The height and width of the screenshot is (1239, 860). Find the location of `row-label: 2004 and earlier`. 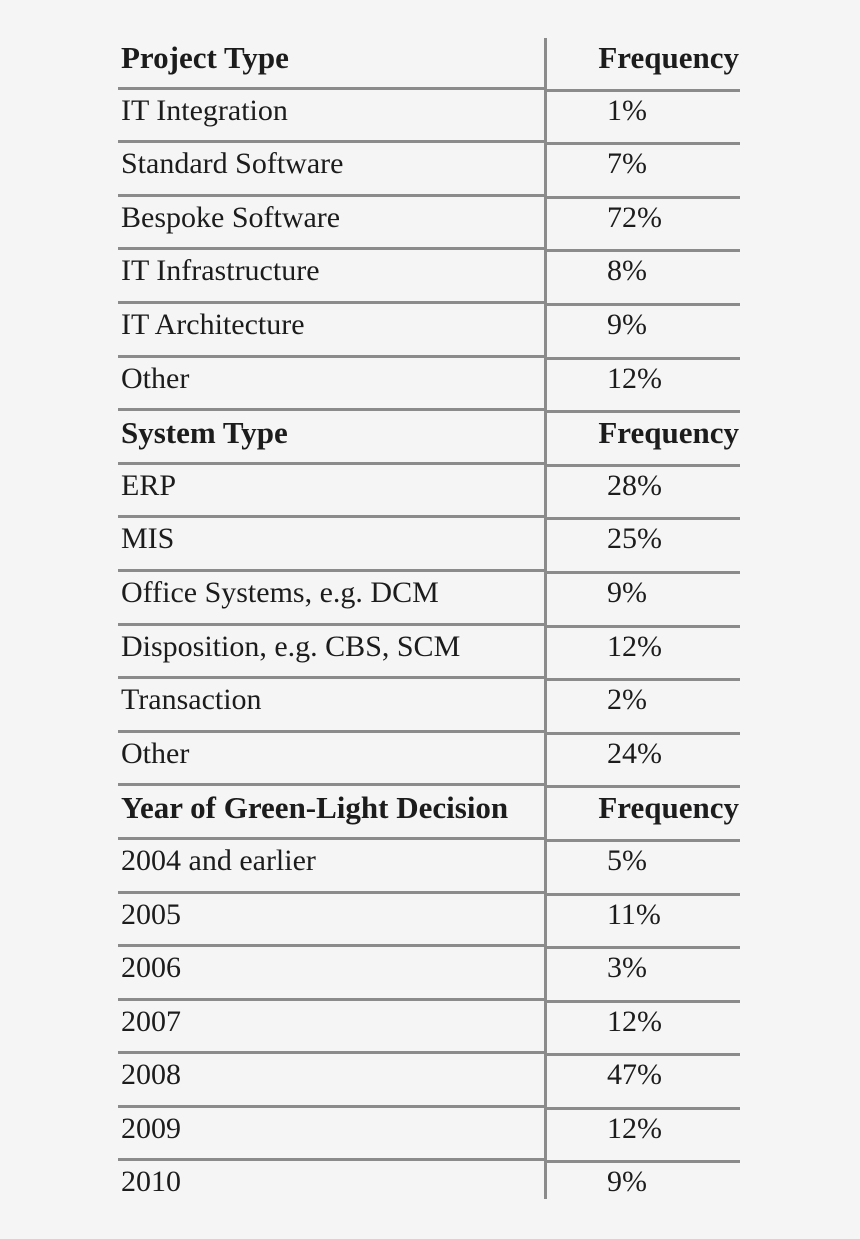

row-label: 2004 and earlier is located at coordinates (331, 867).